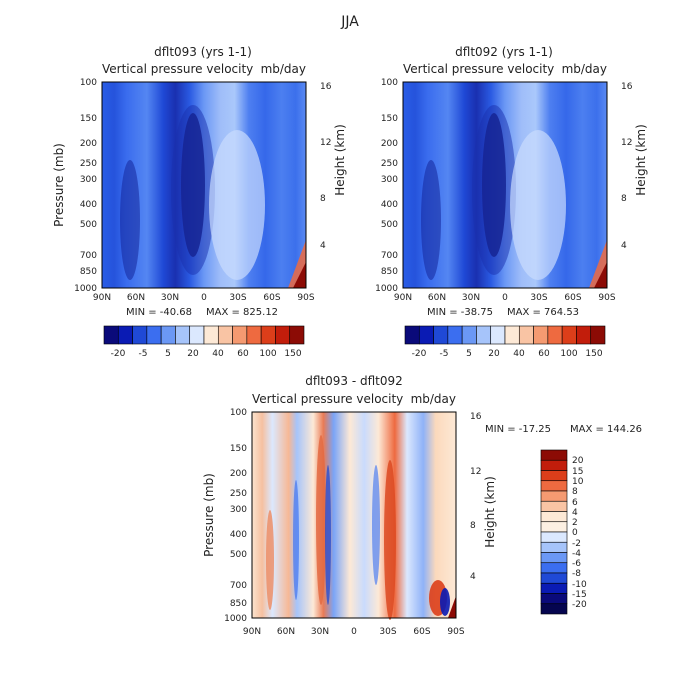  I want to click on colorbar-label: 10, so click(578, 482).